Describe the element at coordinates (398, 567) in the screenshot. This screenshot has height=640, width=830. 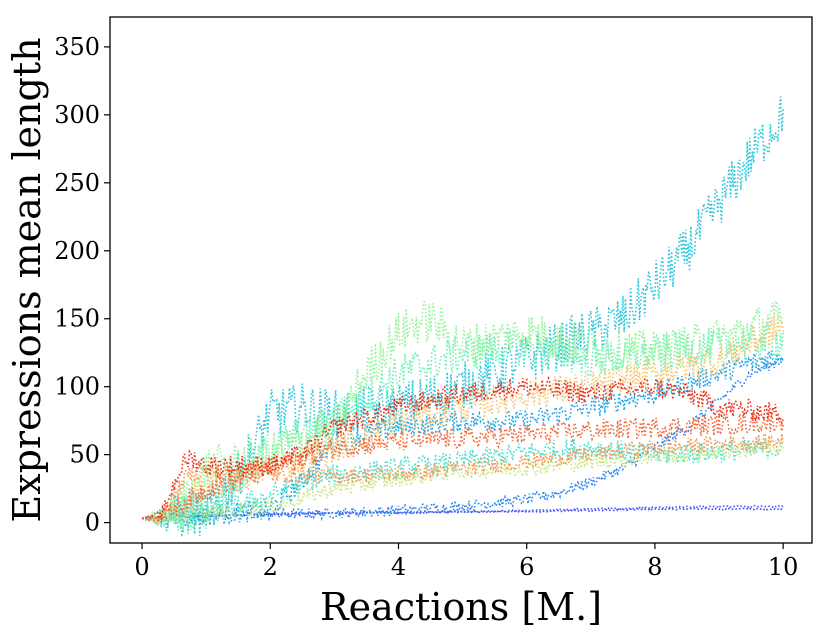
I see `x-tick-label: 4` at that location.